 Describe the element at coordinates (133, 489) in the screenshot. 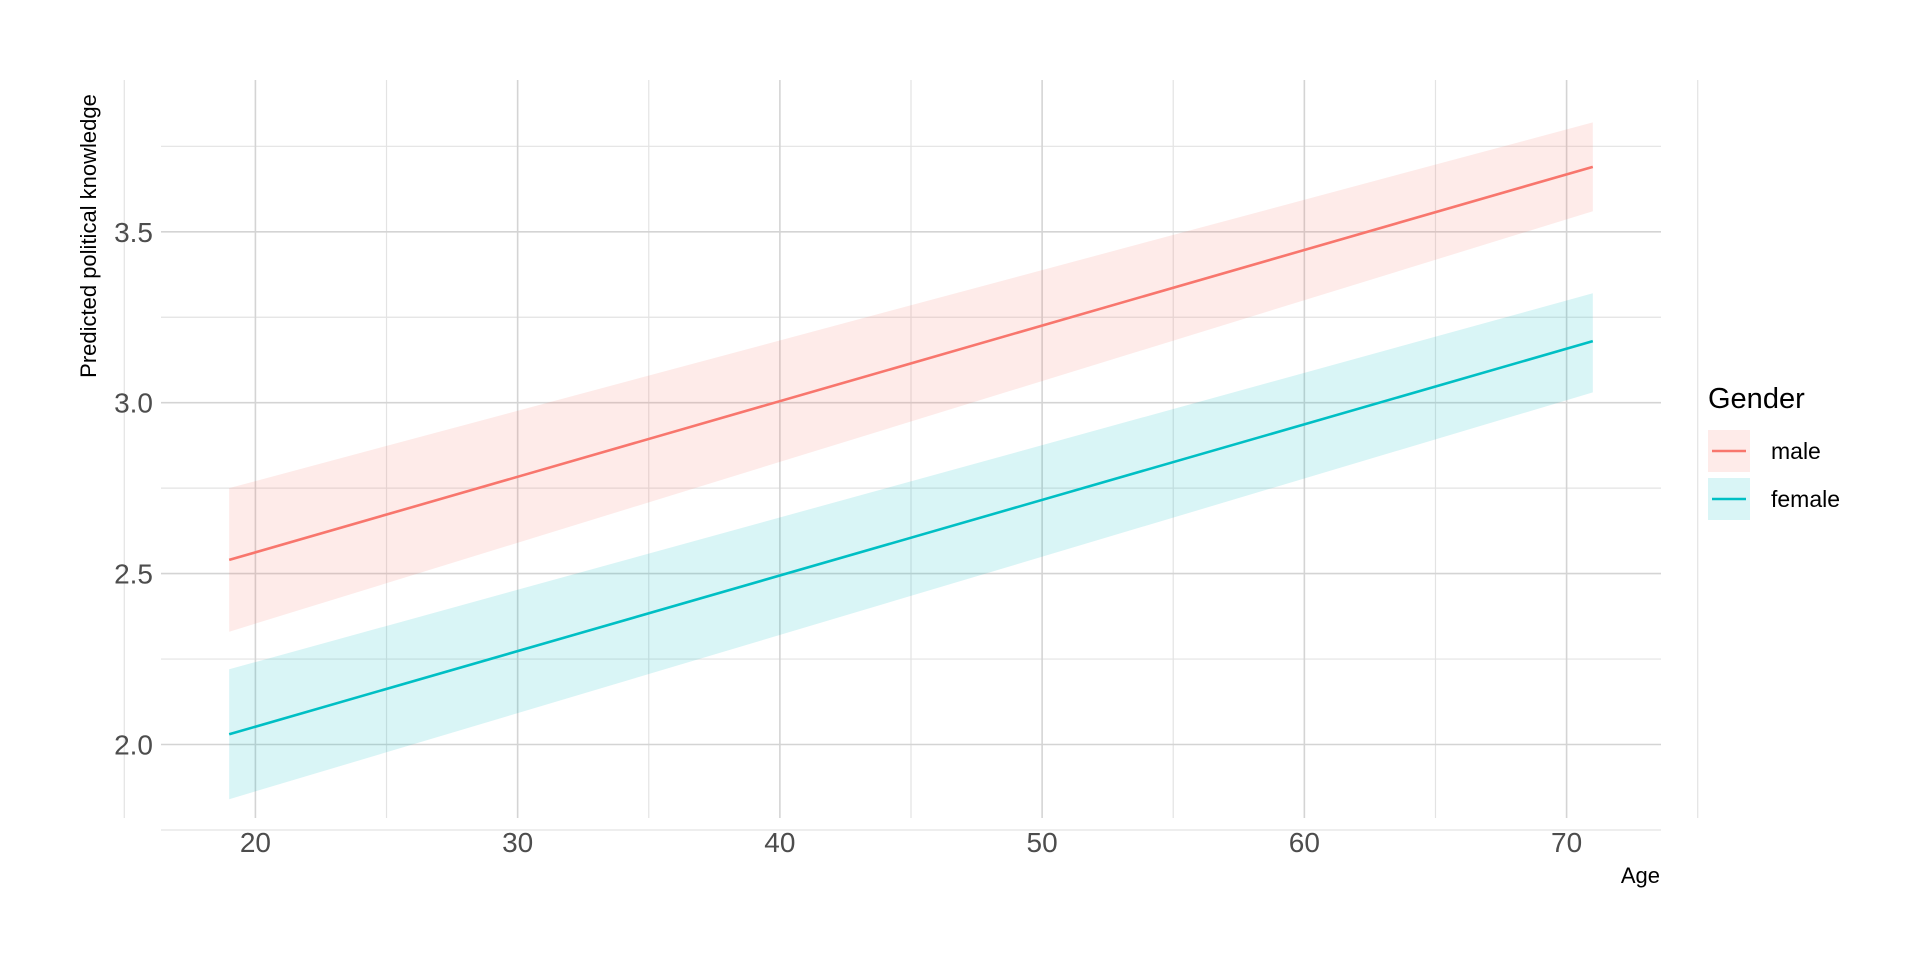

I see `y-axis-ticks: 2.0 2.5 3.0 3.5` at that location.